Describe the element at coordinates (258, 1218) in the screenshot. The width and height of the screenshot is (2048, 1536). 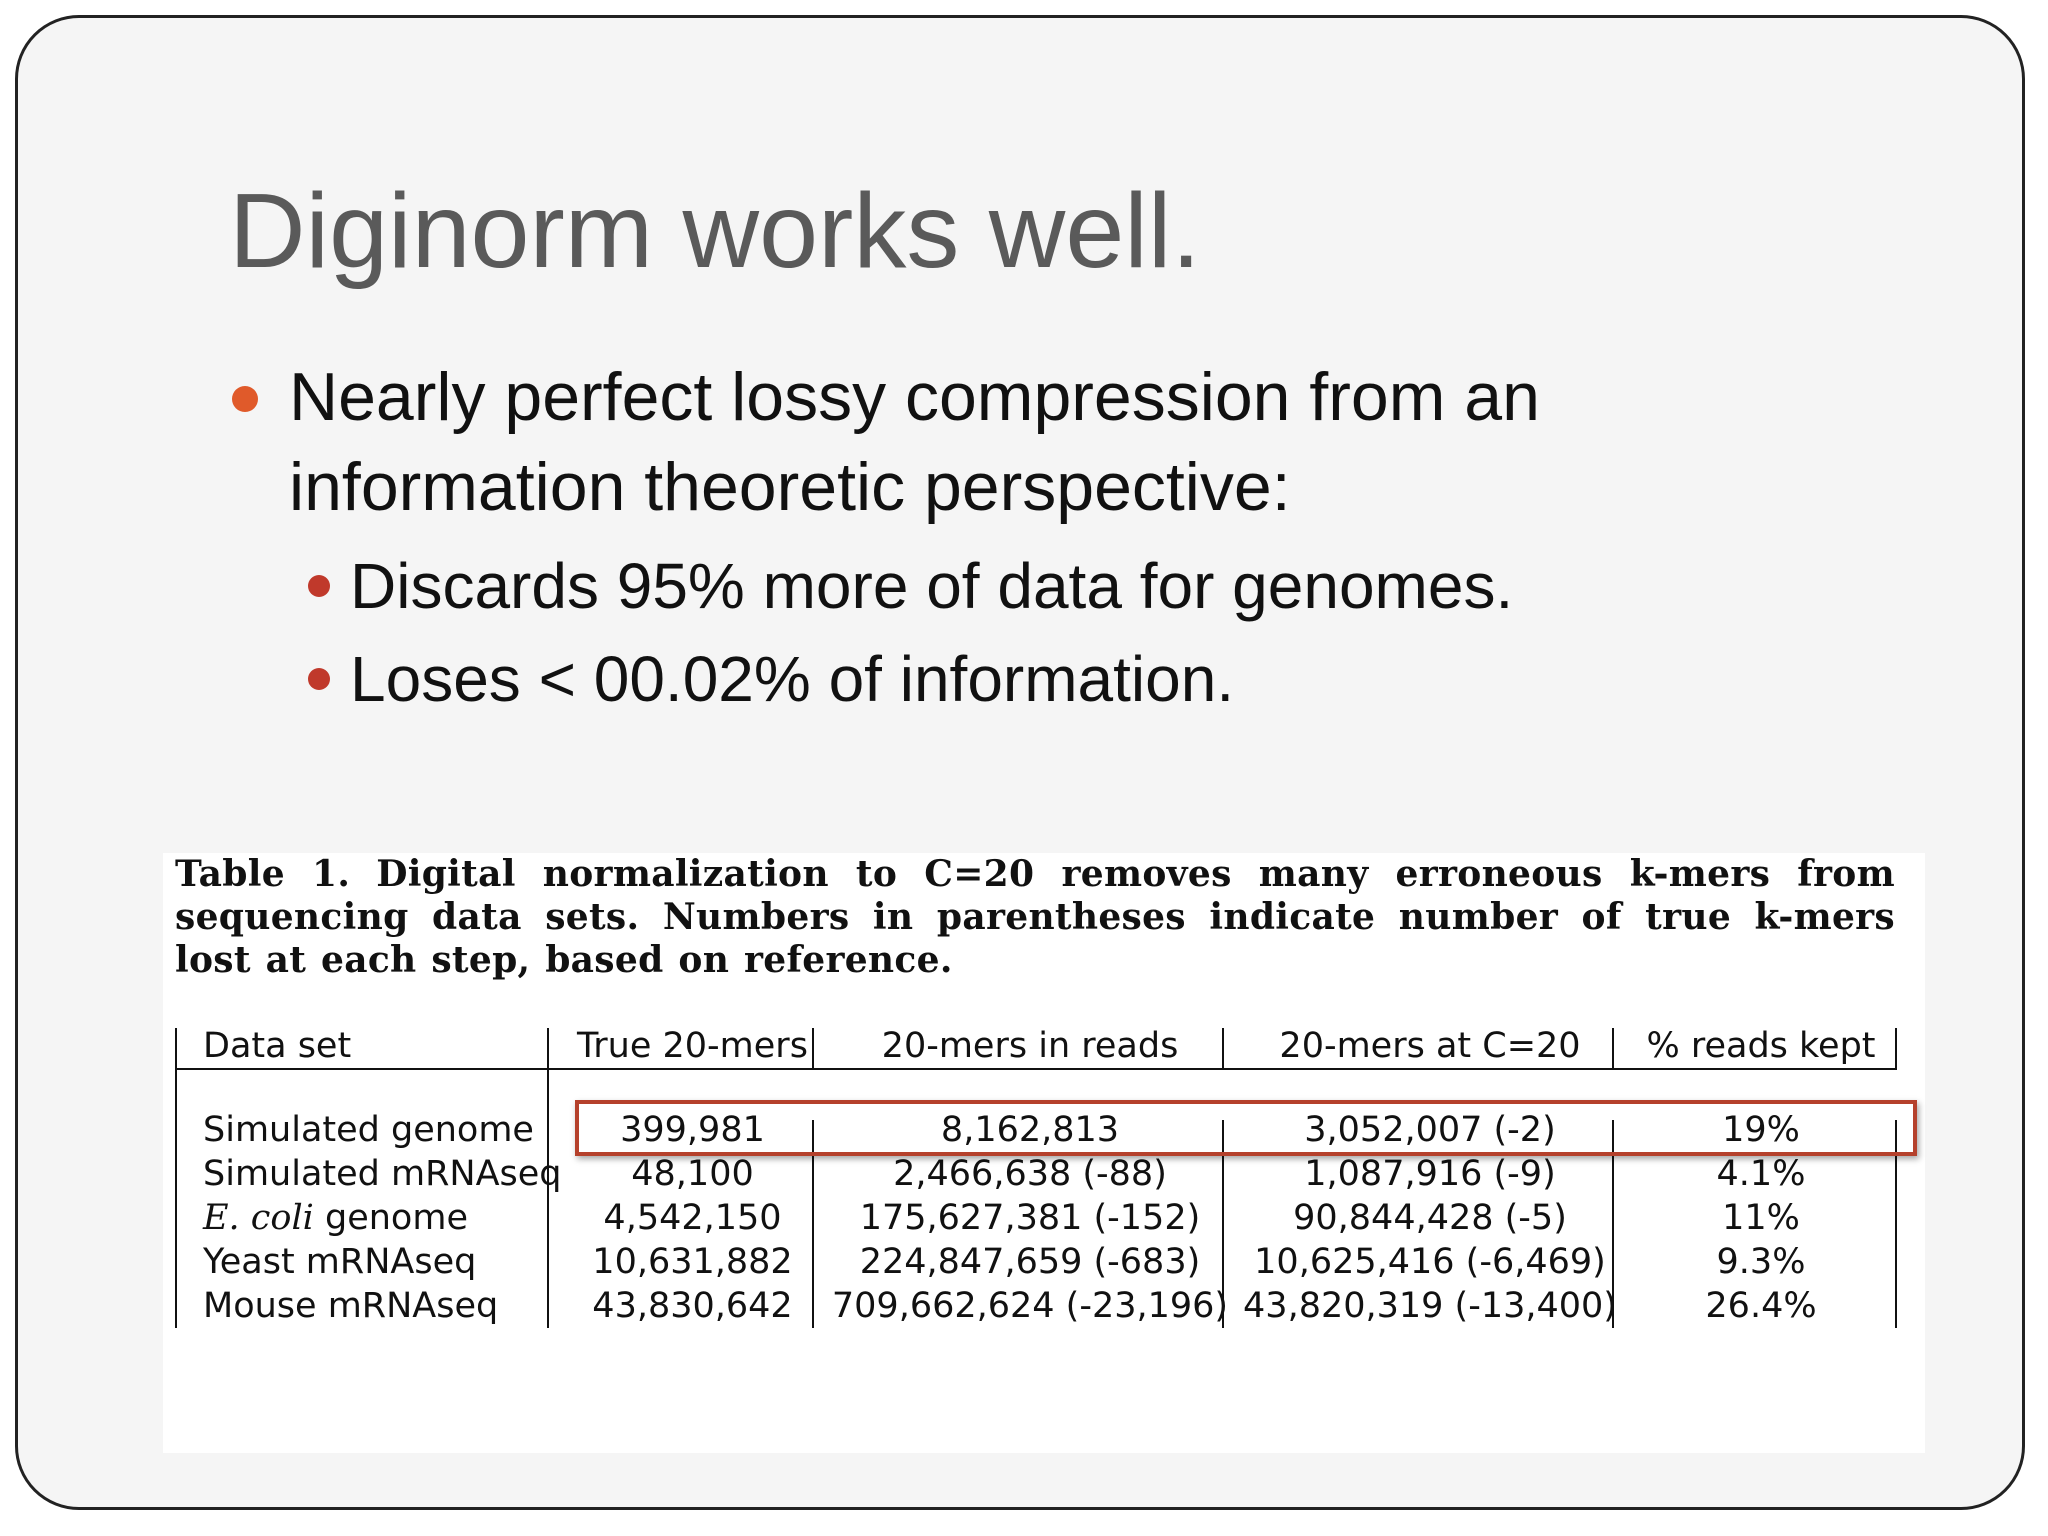
I see `dataset-italic: E. coli` at that location.